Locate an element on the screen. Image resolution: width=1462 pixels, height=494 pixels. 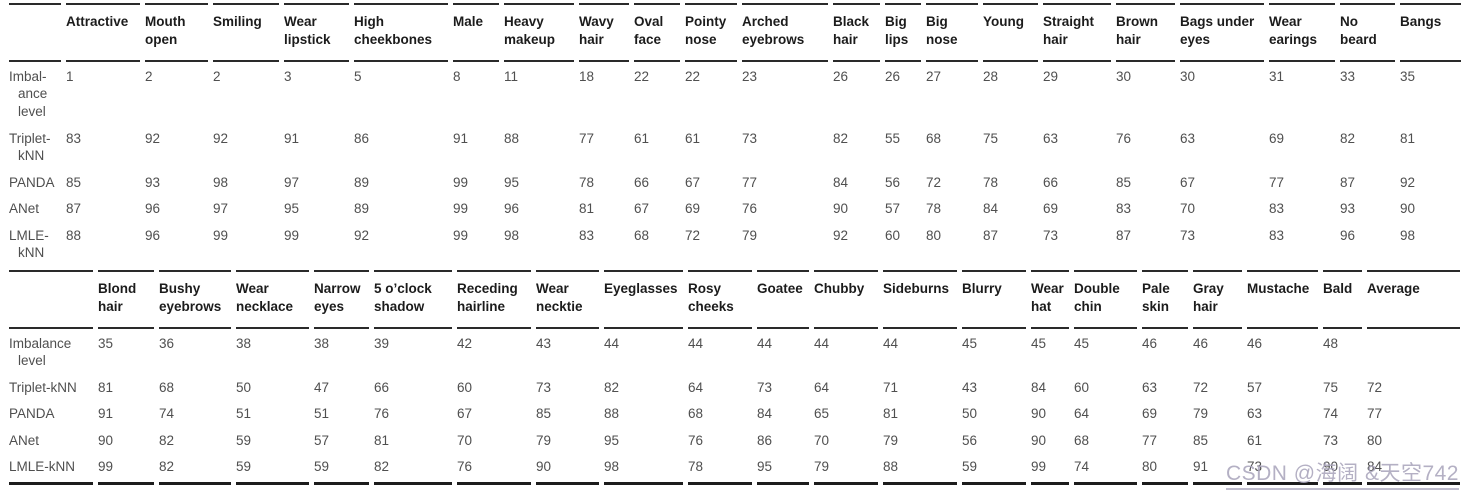
value-cell: 78 is located at coordinates (934, 209).